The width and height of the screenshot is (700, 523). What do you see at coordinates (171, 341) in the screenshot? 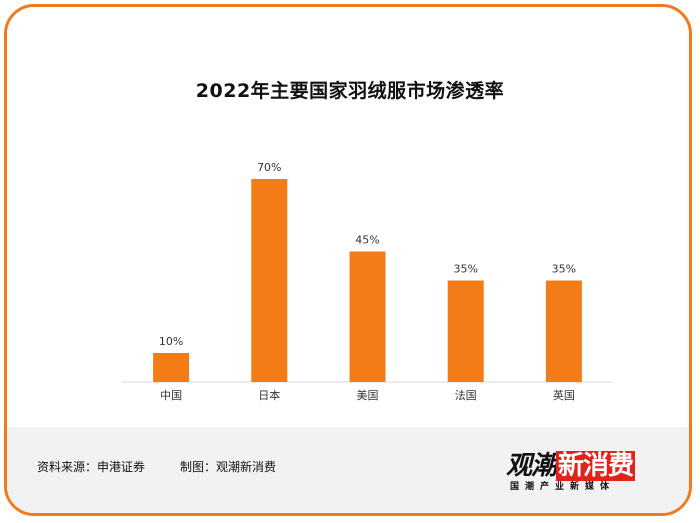
I see `data-label-0: 10%` at bounding box center [171, 341].